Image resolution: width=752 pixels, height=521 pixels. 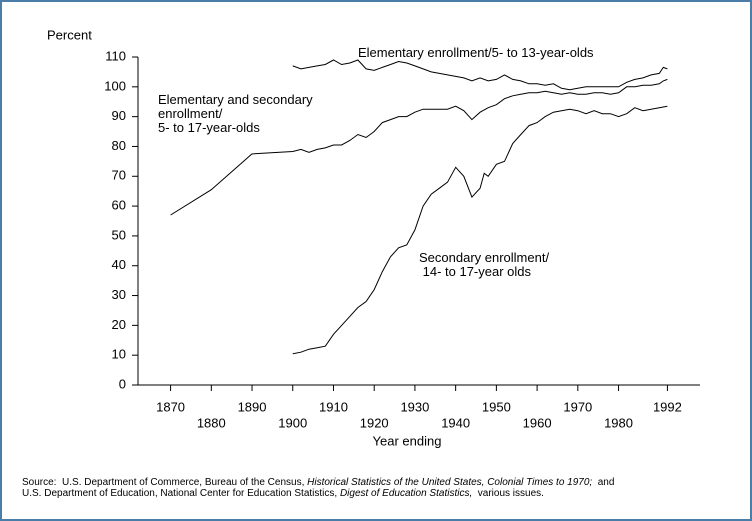 I want to click on y-axis-label: Percent, so click(x=69, y=34).